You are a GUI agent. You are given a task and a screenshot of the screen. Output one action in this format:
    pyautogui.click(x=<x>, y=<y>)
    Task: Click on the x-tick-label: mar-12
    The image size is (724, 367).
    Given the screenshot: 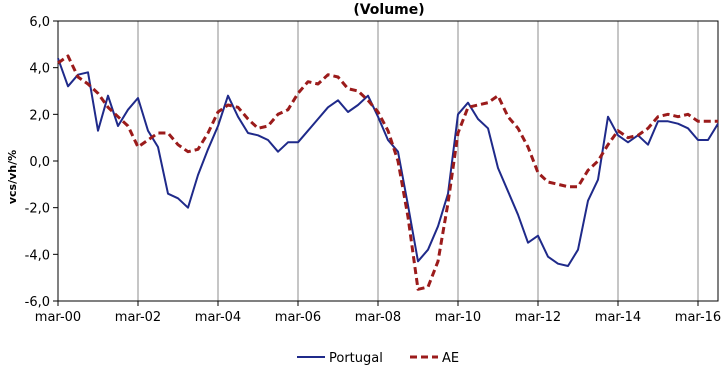 What is the action you would take?
    pyautogui.click(x=538, y=317)
    